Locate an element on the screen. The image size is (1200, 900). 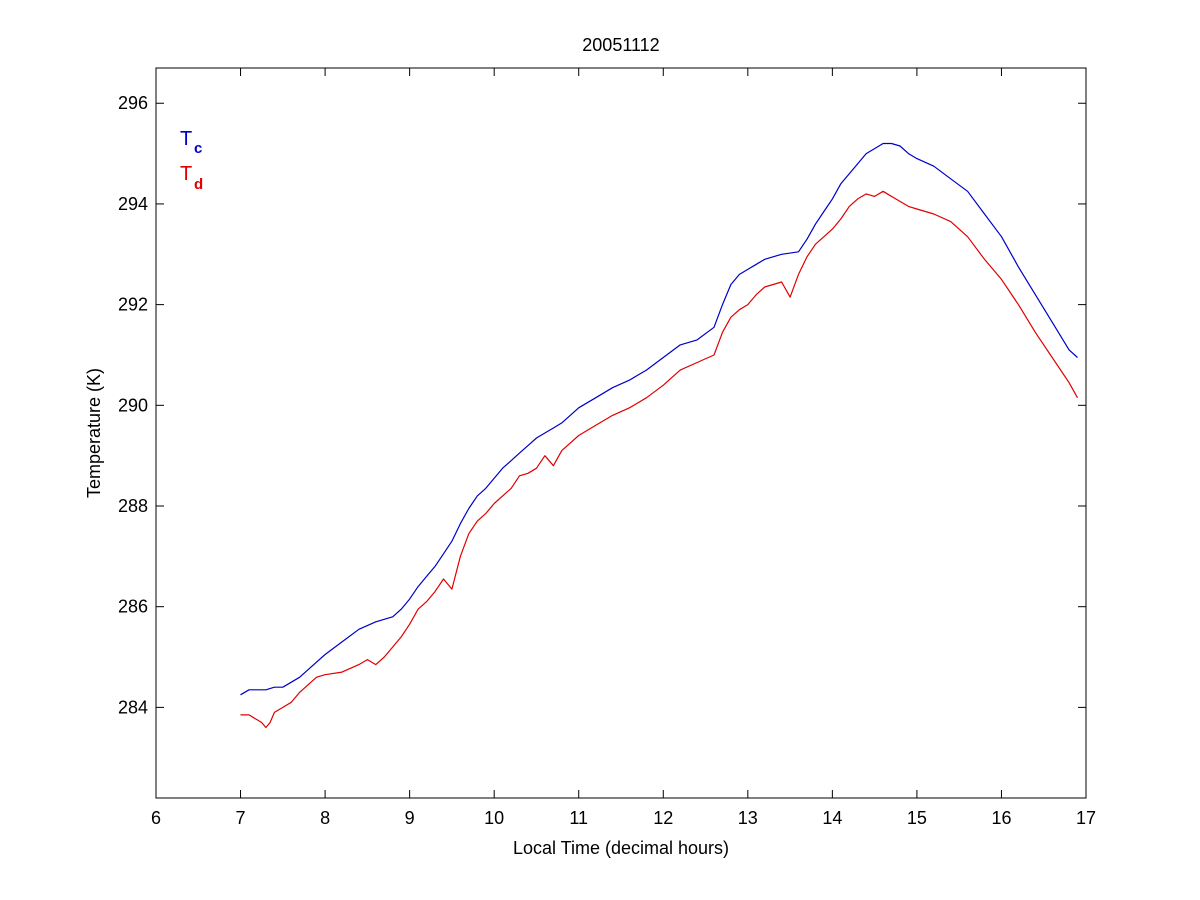
legend-entry-tc-subscript: c is located at coordinates (198, 148).